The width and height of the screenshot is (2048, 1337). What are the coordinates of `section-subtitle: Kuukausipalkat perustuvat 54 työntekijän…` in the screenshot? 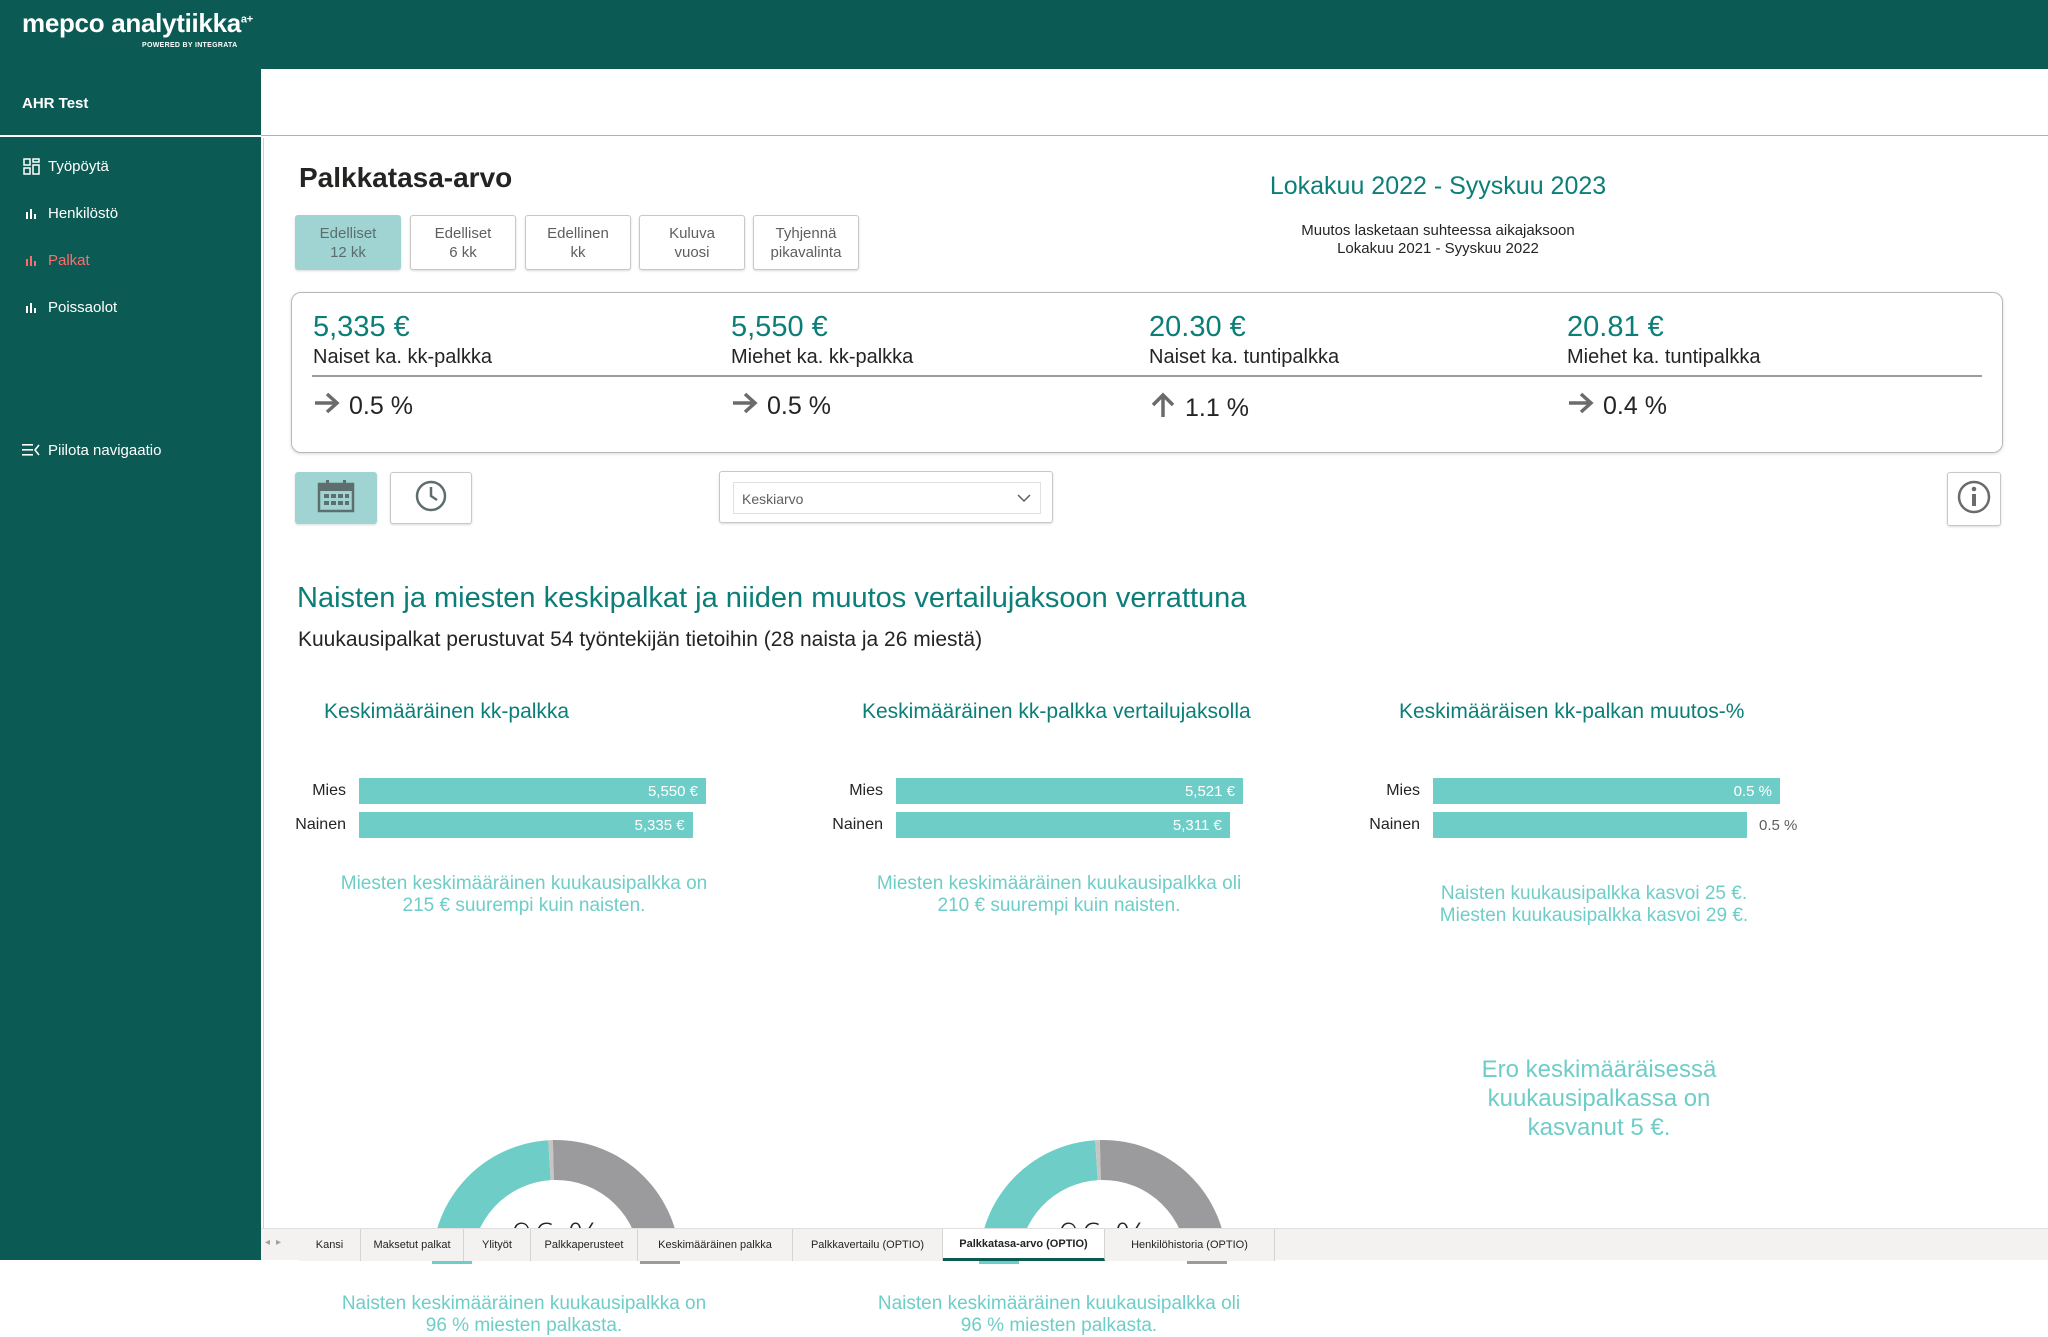 It's located at (640, 639).